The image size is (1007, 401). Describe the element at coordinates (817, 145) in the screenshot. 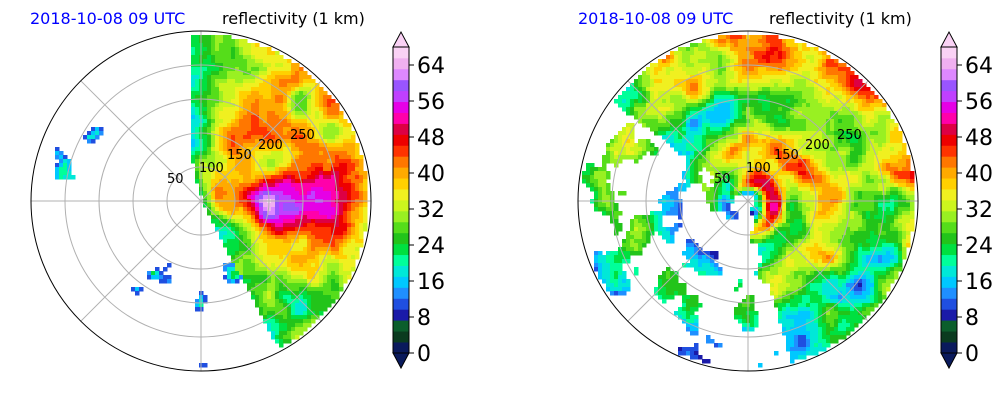

I see `panel-b-range-label-200: 200` at that location.